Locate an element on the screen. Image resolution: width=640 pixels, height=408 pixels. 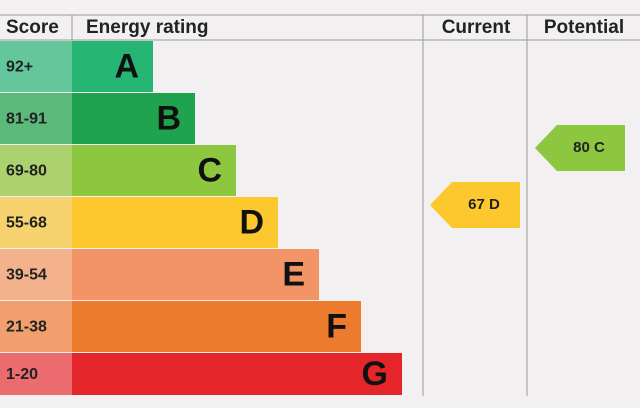
score-range: 81-91 is located at coordinates (26, 119).